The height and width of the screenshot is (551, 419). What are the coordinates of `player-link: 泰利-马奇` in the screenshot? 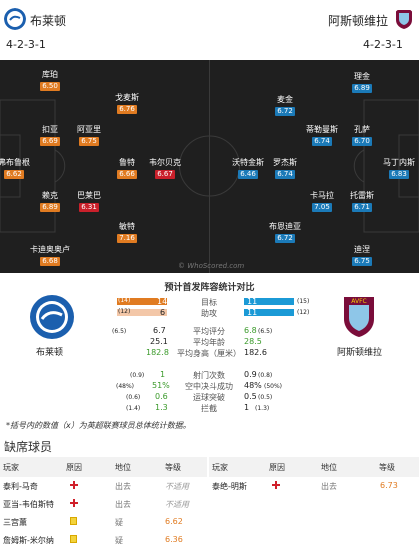 It's located at (20, 486).